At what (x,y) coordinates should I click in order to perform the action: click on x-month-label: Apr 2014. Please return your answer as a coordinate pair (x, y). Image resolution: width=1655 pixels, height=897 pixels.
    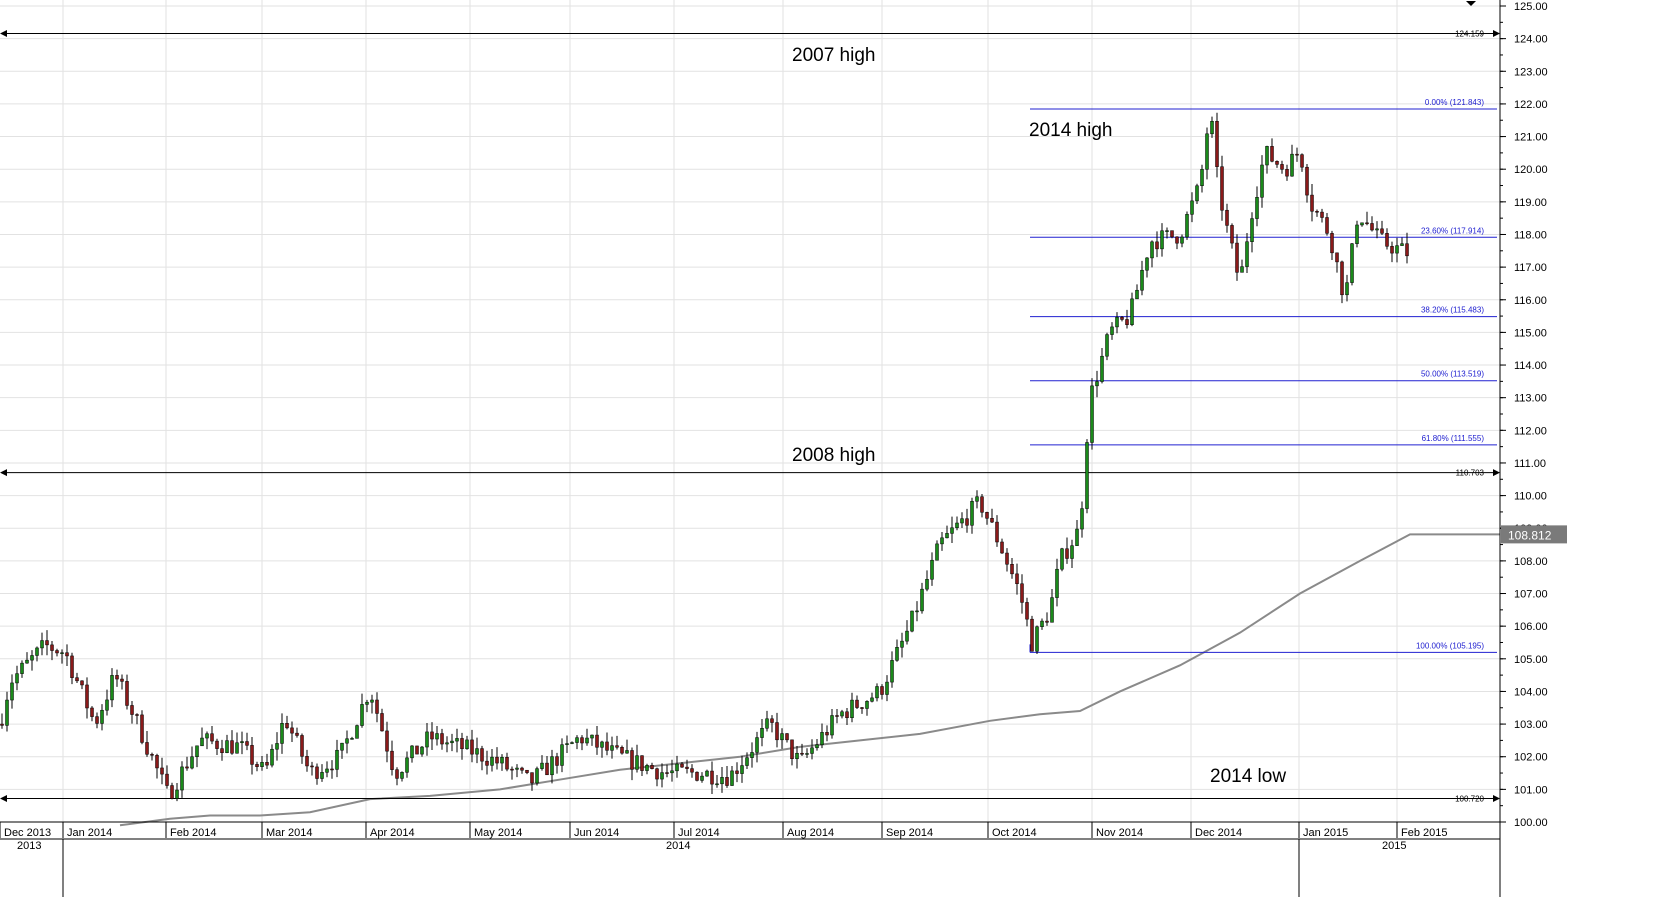
    Looking at the image, I should click on (392, 833).